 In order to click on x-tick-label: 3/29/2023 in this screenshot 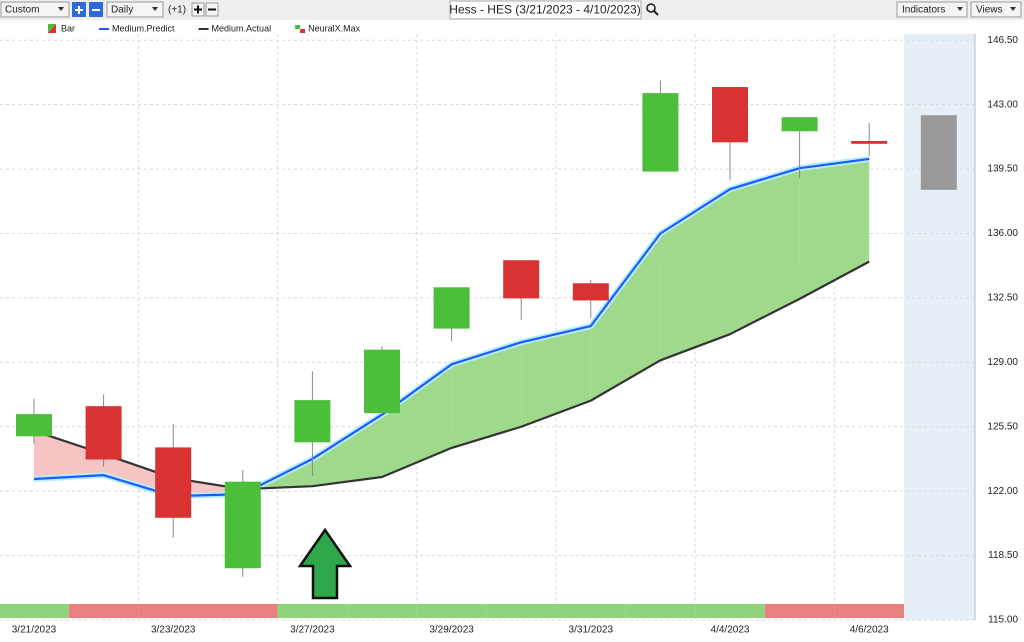, I will do `click(451, 630)`.